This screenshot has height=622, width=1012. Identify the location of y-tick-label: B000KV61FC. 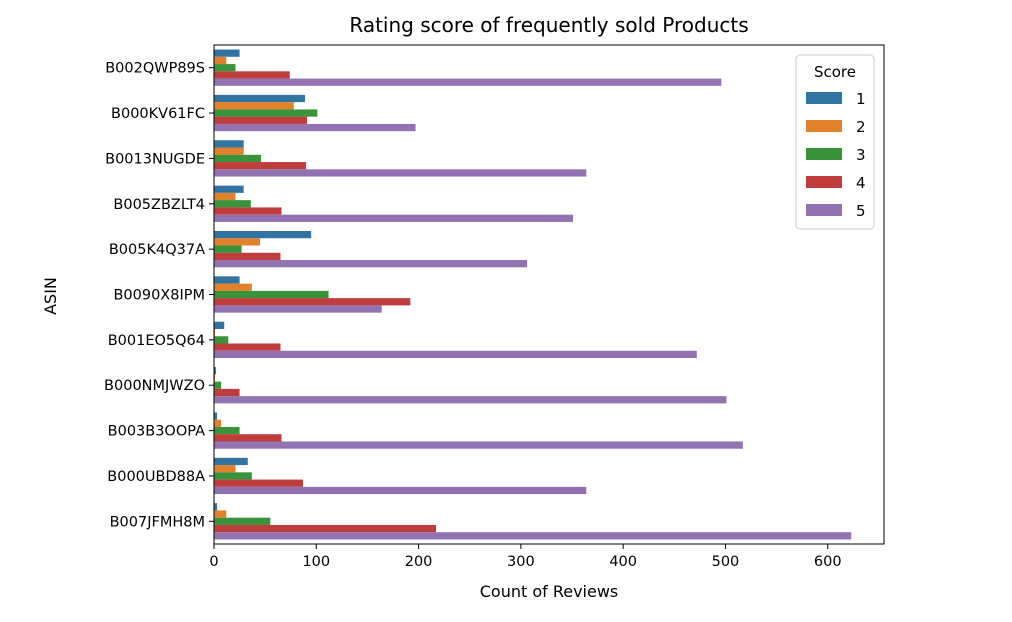
(158, 114).